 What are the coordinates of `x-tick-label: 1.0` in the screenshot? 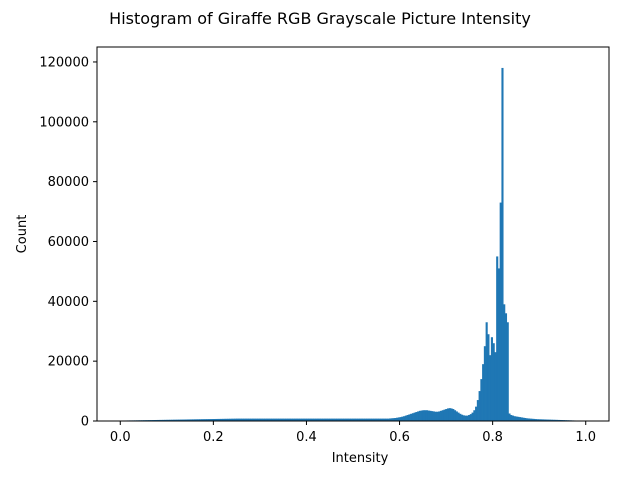 It's located at (585, 437).